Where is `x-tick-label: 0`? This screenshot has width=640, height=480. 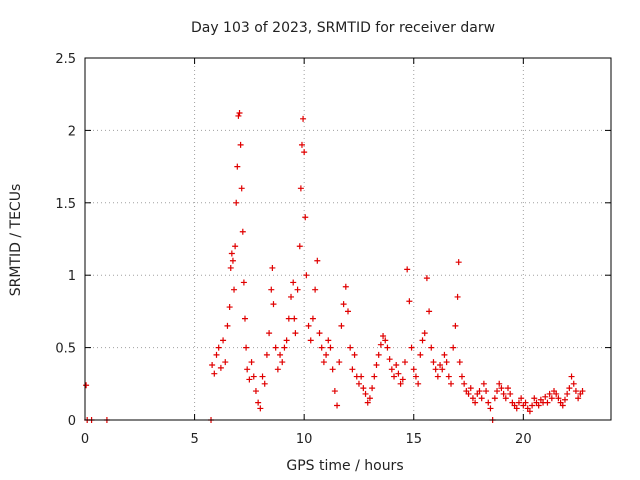 x-tick-label: 0 is located at coordinates (85, 439).